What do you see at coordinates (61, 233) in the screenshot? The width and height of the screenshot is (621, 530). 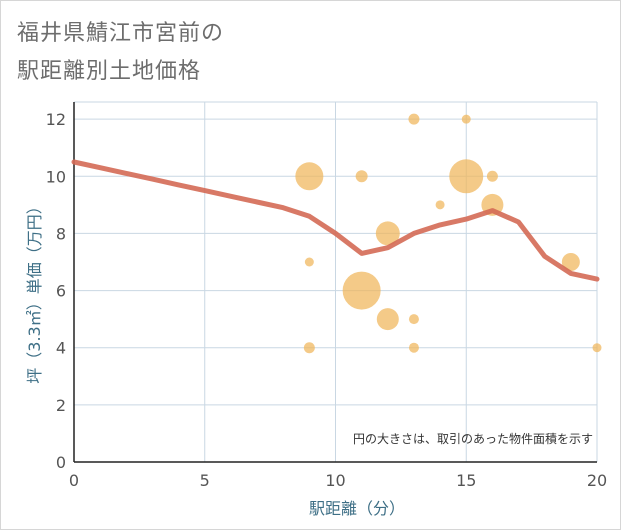 I see `y-tick-label: 8` at bounding box center [61, 233].